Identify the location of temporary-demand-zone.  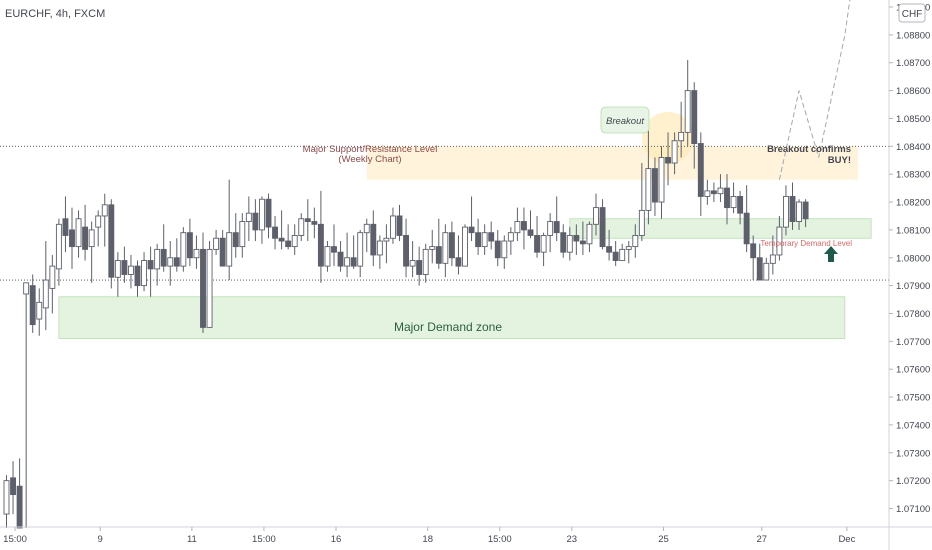
(720, 228).